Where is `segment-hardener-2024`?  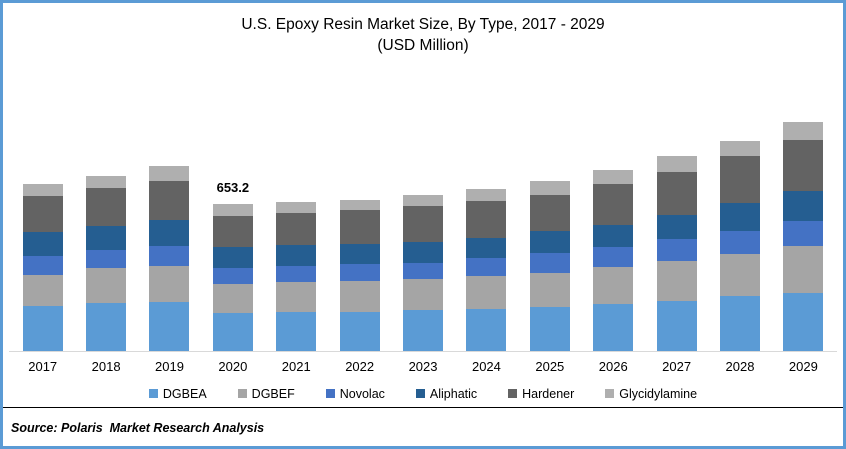 segment-hardener-2024 is located at coordinates (486, 219).